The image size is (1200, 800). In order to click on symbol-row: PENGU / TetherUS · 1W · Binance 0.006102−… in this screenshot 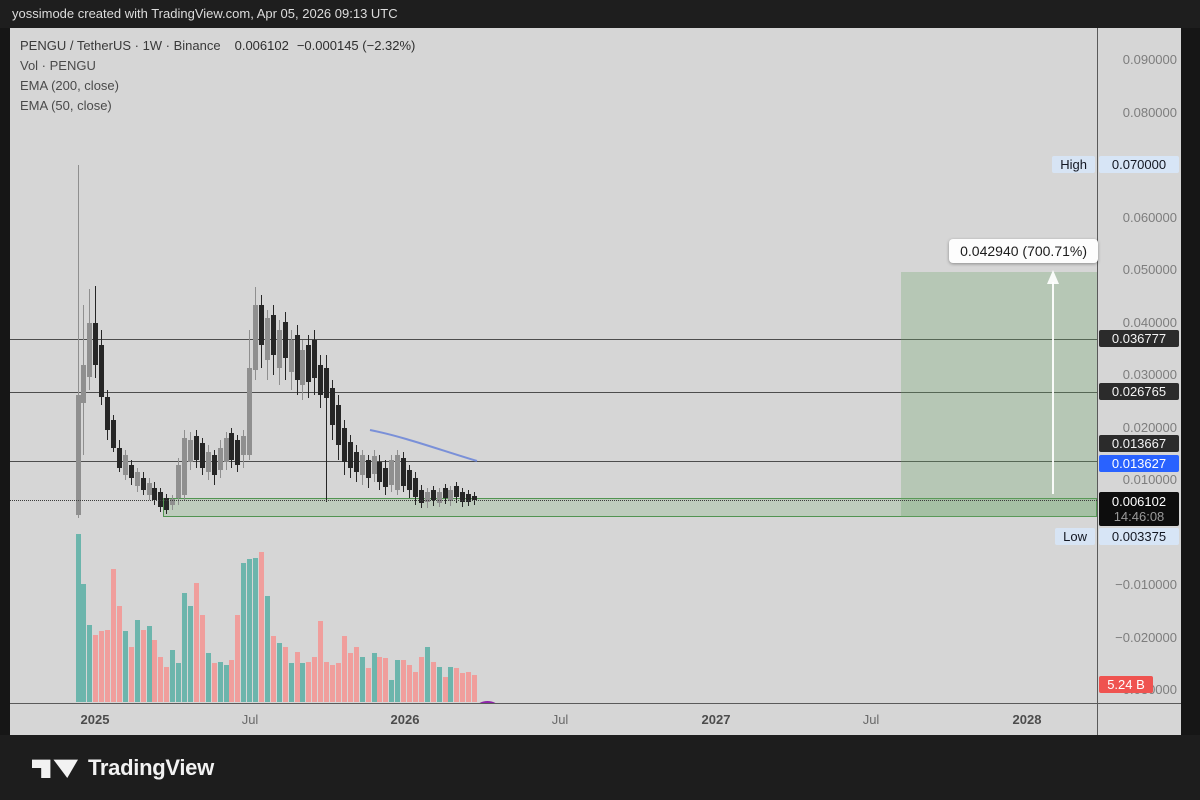, I will do `click(217, 45)`.